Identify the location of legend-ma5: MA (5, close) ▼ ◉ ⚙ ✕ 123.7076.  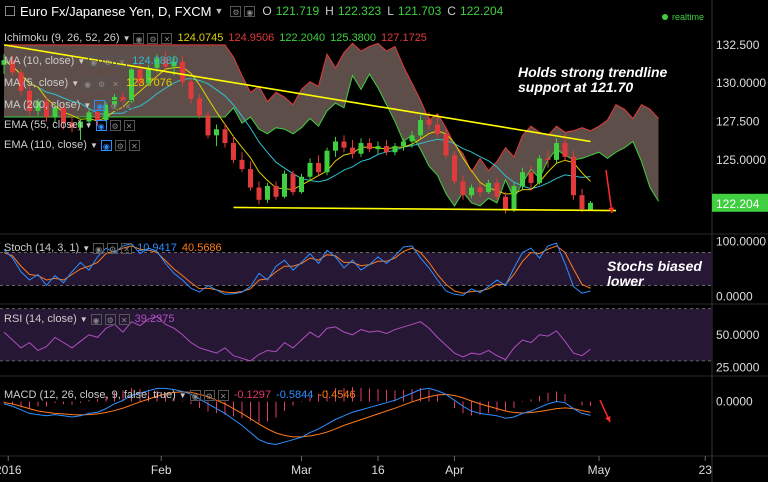
(88, 83).